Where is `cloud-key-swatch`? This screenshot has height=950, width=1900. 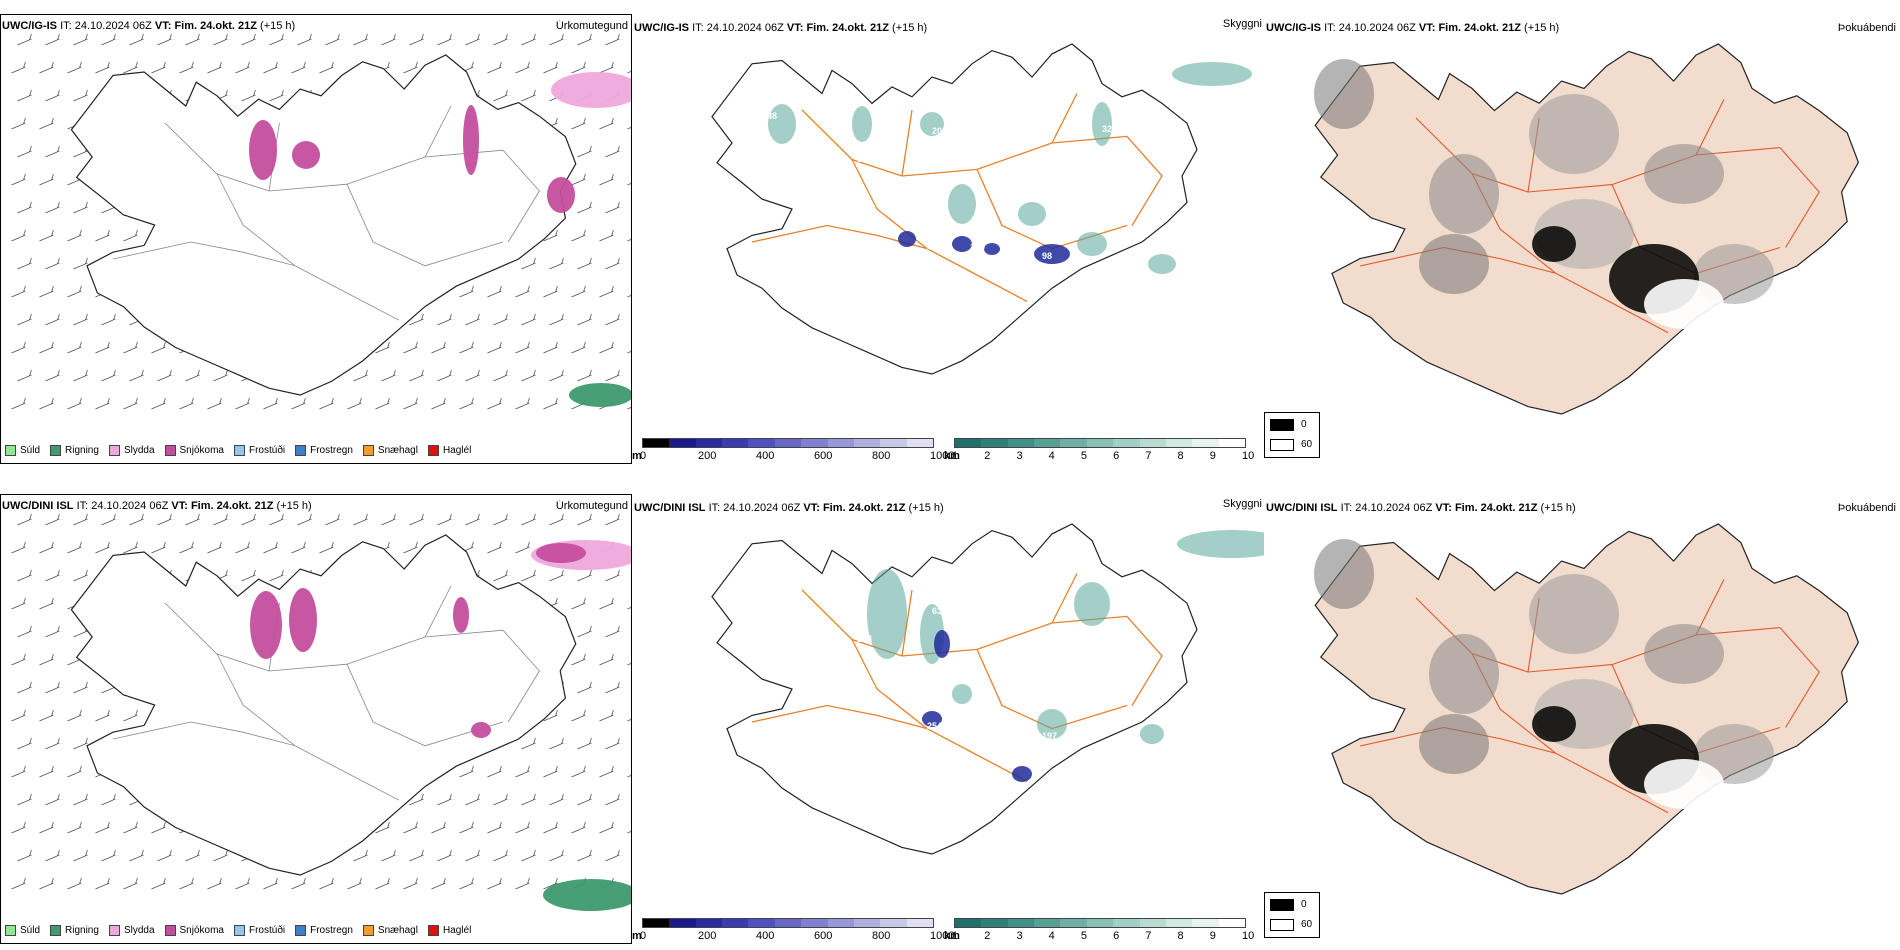 cloud-key-swatch is located at coordinates (1282, 445).